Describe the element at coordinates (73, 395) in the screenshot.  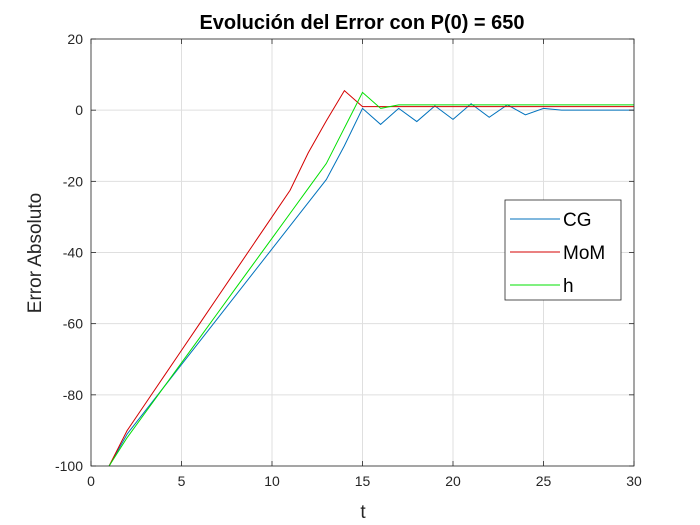
I see `y-tick-label: -80` at that location.